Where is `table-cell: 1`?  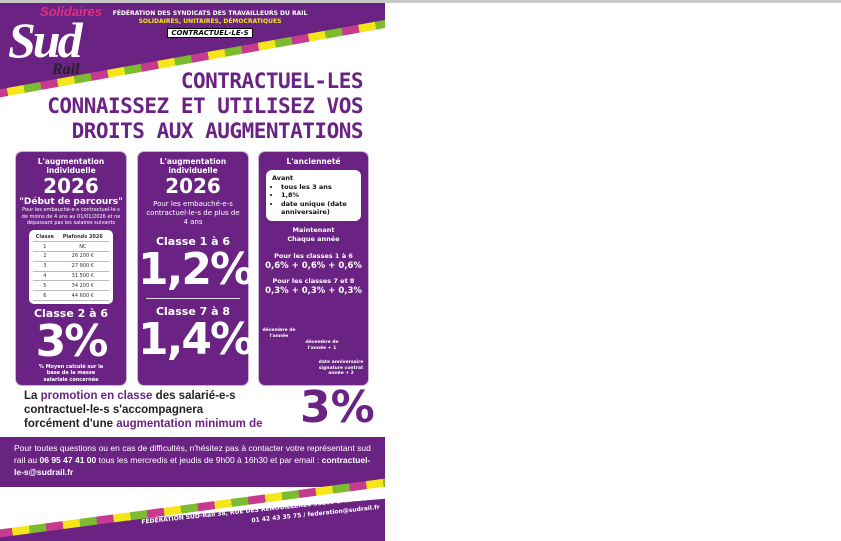
table-cell: 1 is located at coordinates (45, 247).